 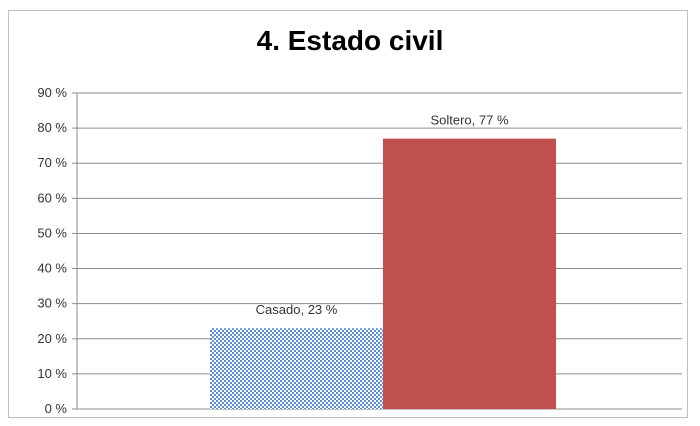 What do you see at coordinates (57, 250) in the screenshot?
I see `y-axis-ticks: 0 % 10 % 20 % 30 % 40 % 50 % 60 % 70 % 80 % 90 %` at bounding box center [57, 250].